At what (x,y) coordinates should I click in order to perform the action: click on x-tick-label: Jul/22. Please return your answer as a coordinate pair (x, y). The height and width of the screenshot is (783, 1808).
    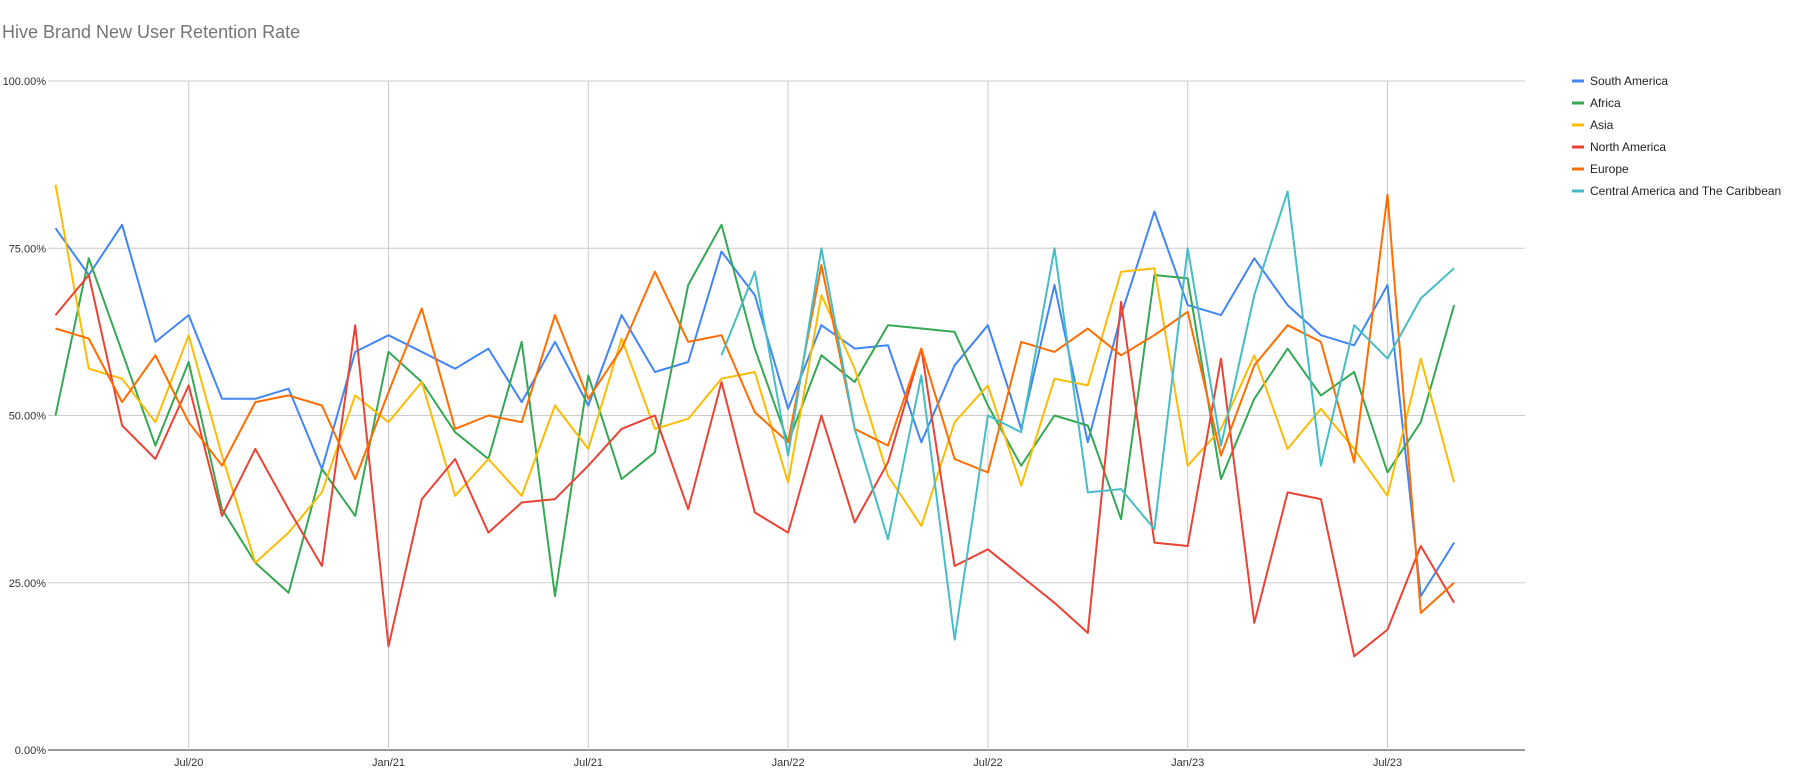
    Looking at the image, I should click on (987, 763).